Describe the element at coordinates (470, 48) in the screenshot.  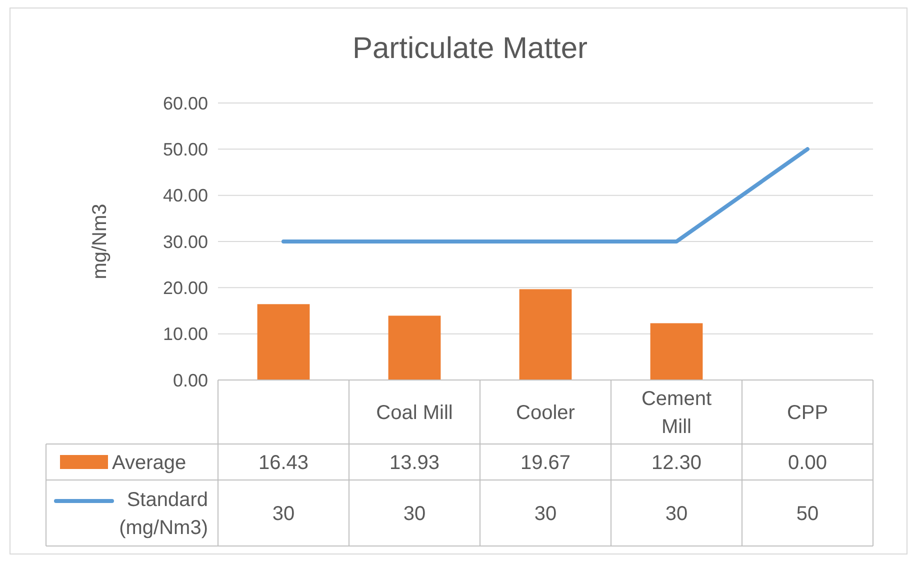
I see `chart-title: Particulate Matter` at that location.